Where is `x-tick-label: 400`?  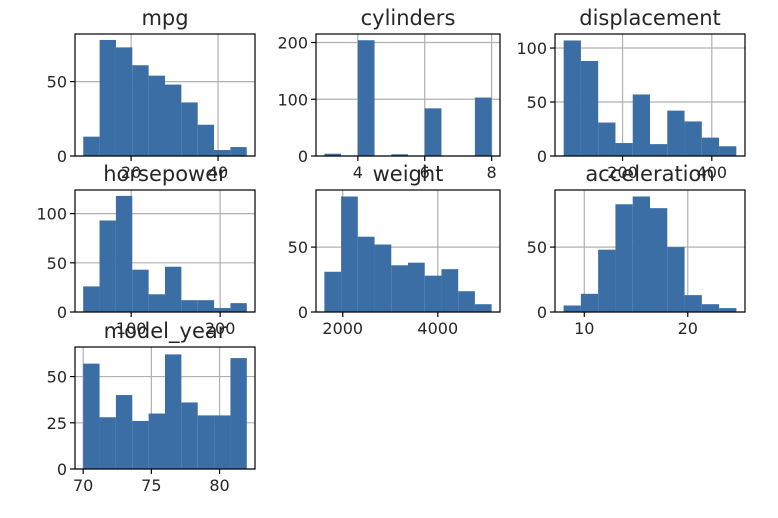
x-tick-label: 400 is located at coordinates (712, 172).